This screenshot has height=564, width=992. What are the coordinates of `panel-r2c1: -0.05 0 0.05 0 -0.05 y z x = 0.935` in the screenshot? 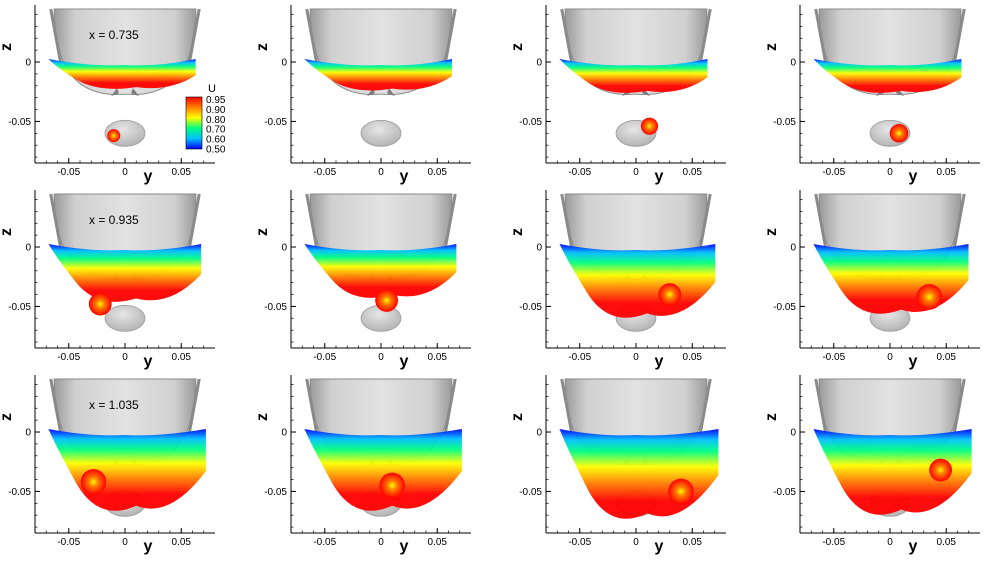 It's located at (107, 280).